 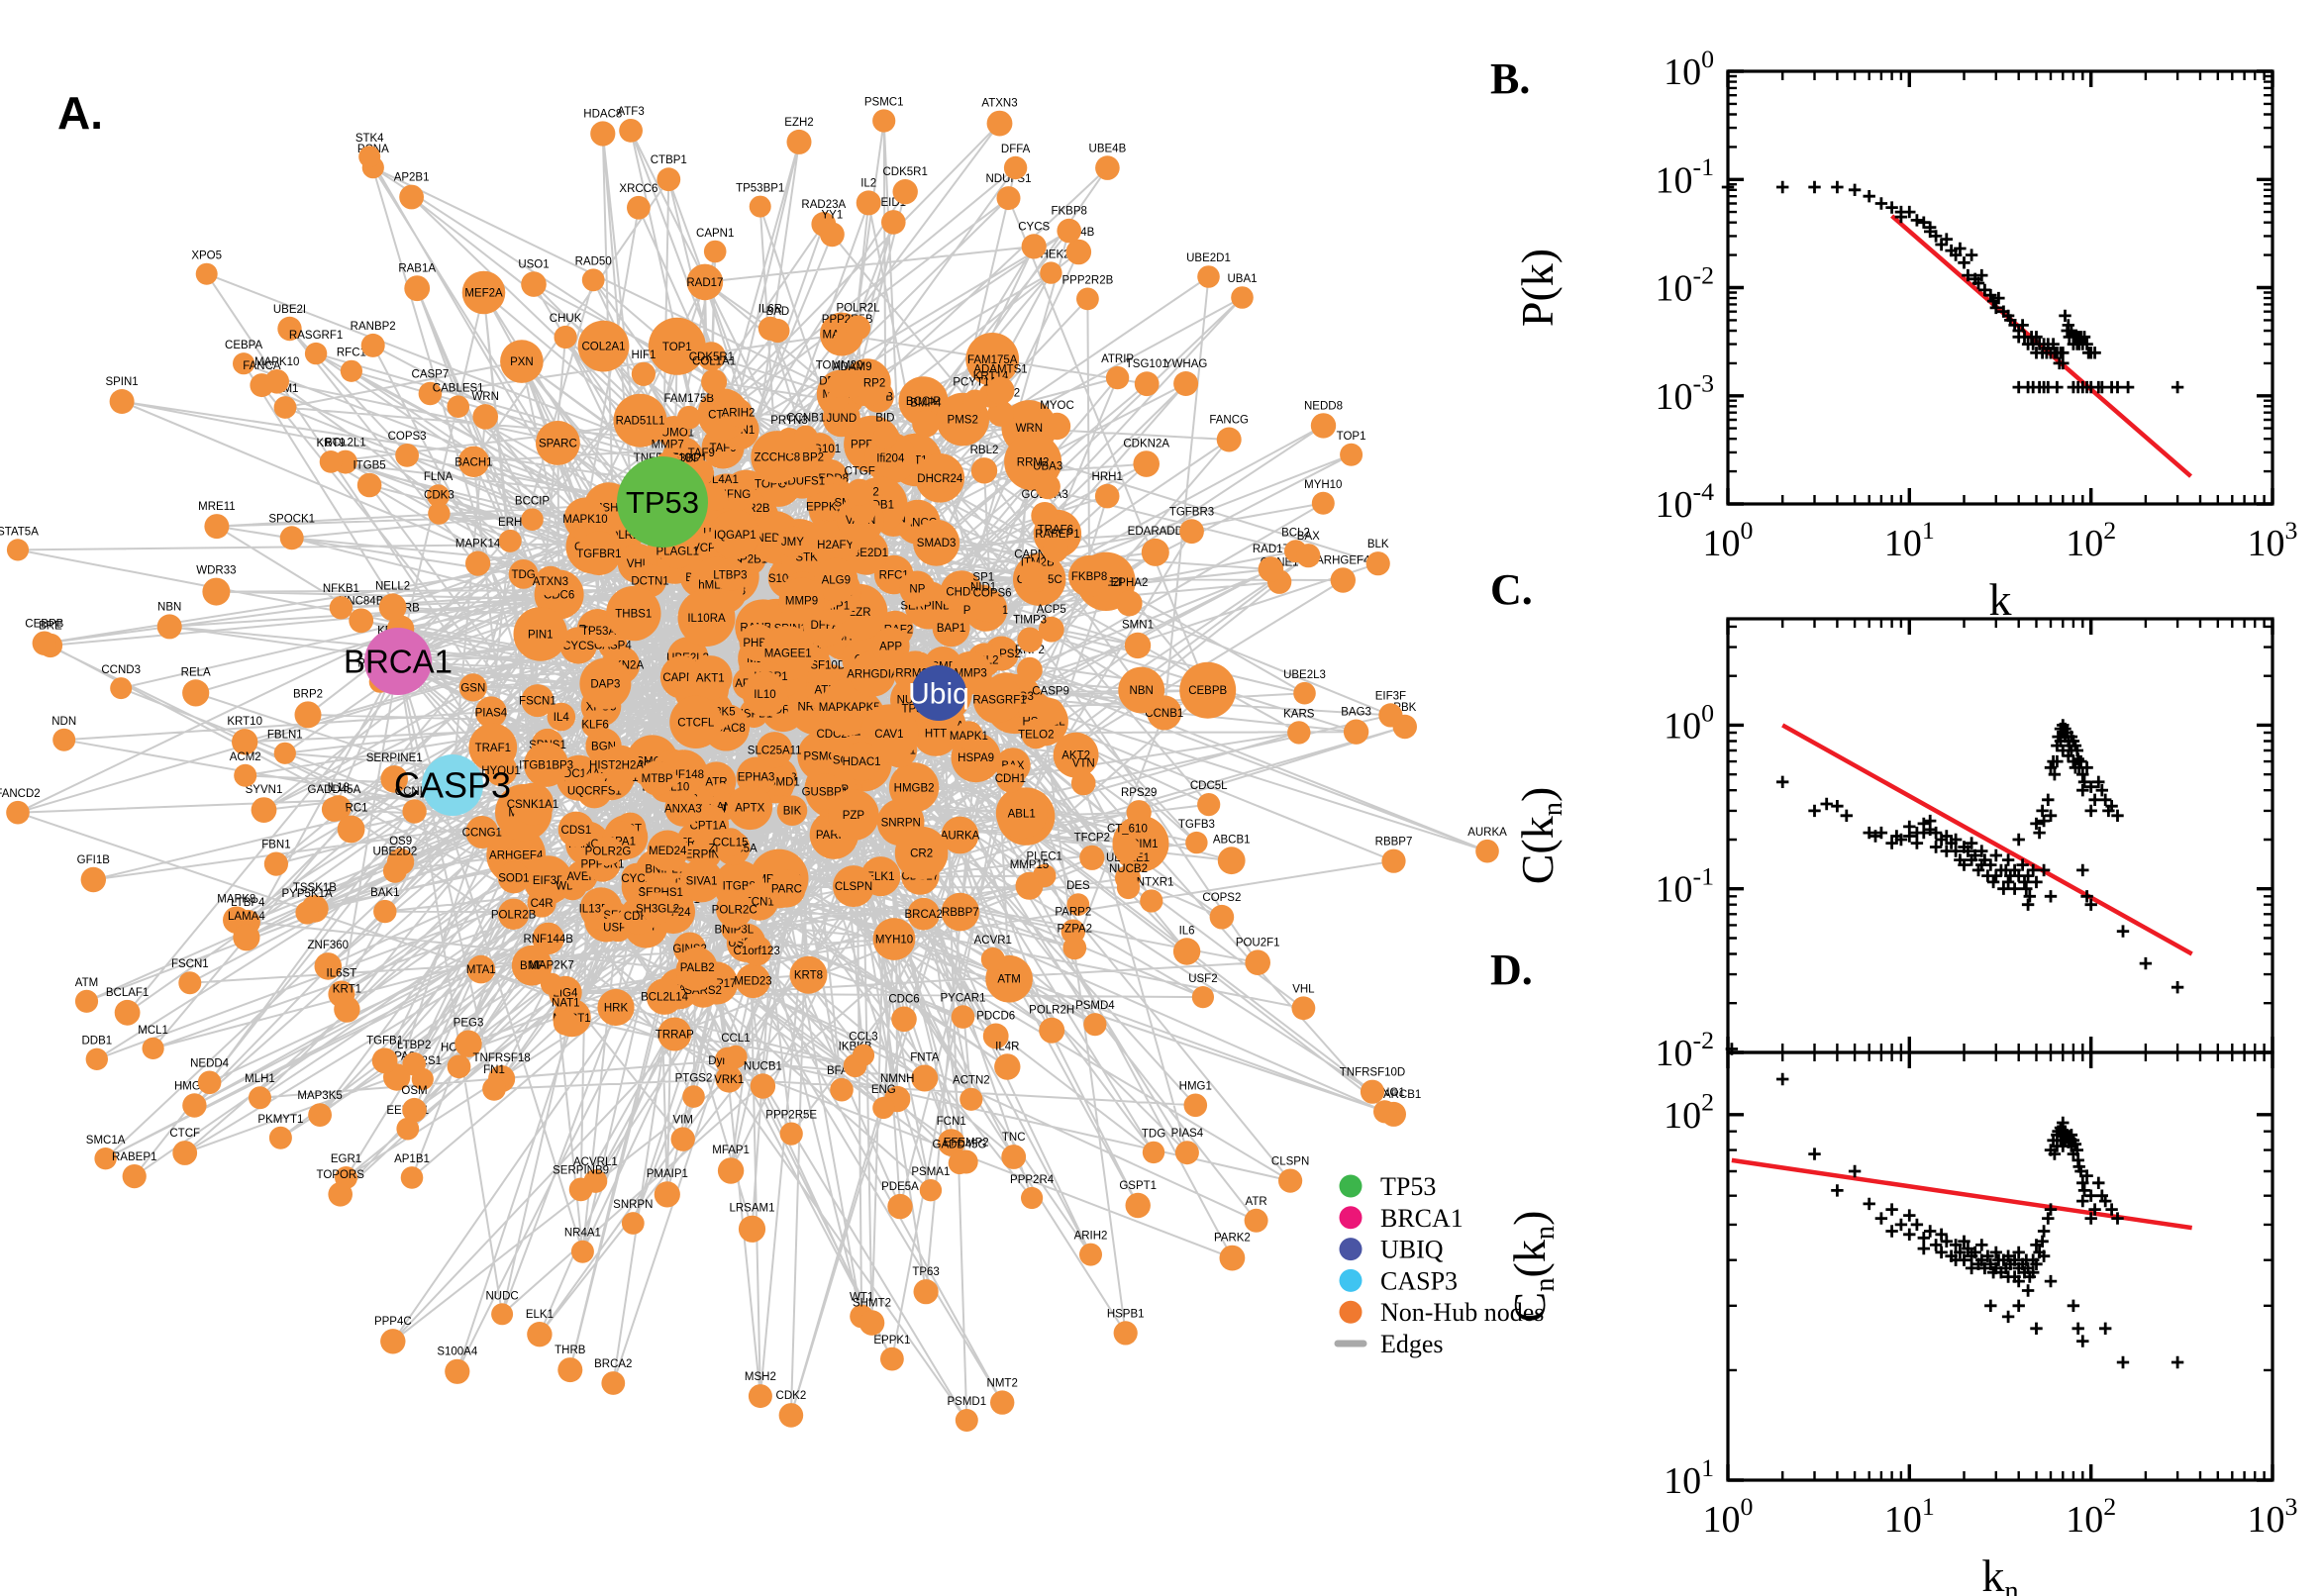 What do you see at coordinates (836, 581) in the screenshot?
I see `network-node-label: ALG9` at bounding box center [836, 581].